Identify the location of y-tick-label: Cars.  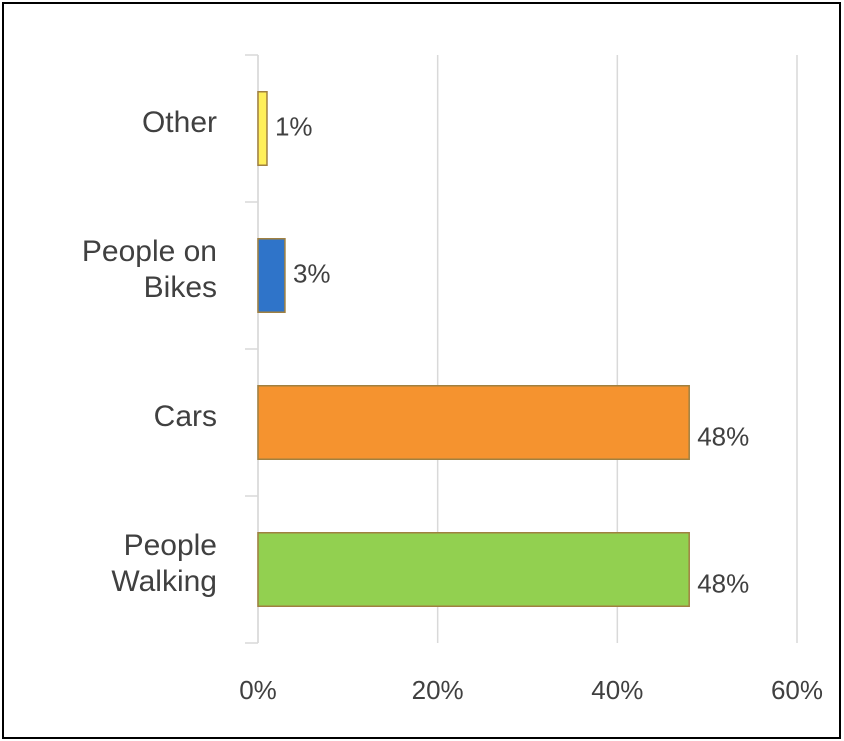
(185, 416).